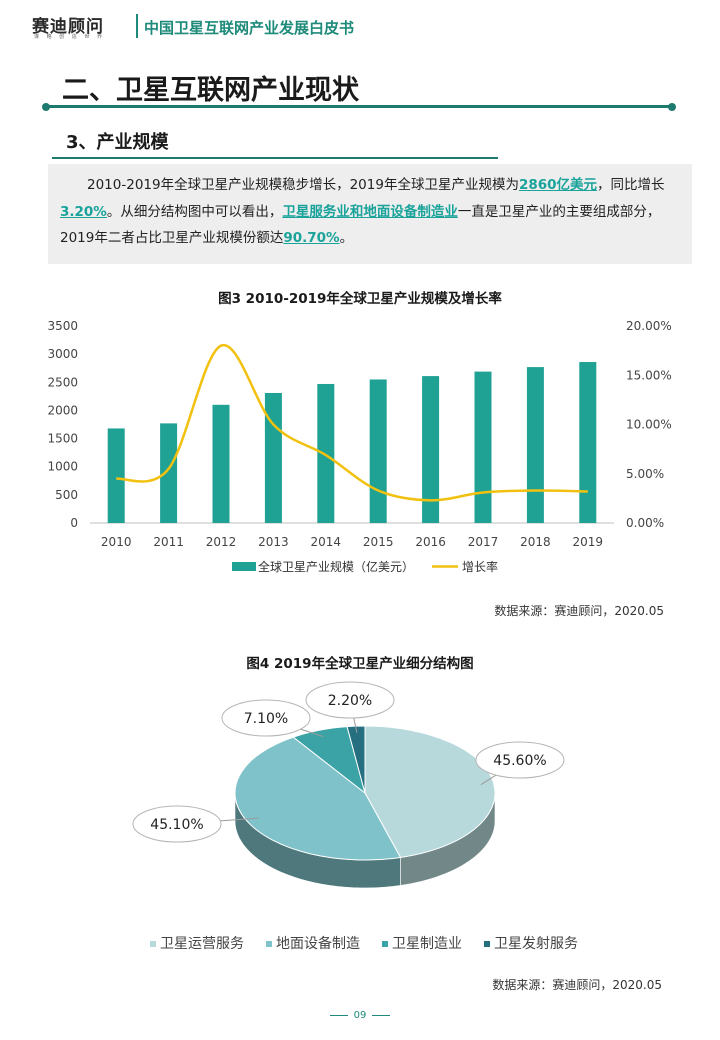 The width and height of the screenshot is (720, 1040). I want to click on legend-label: 卫星运营服务, so click(202, 944).